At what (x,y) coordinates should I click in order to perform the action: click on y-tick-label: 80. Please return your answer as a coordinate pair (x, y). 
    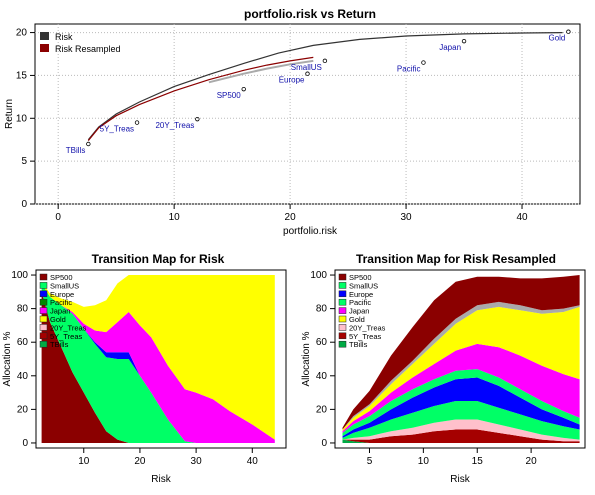
    Looking at the image, I should click on (23, 309).